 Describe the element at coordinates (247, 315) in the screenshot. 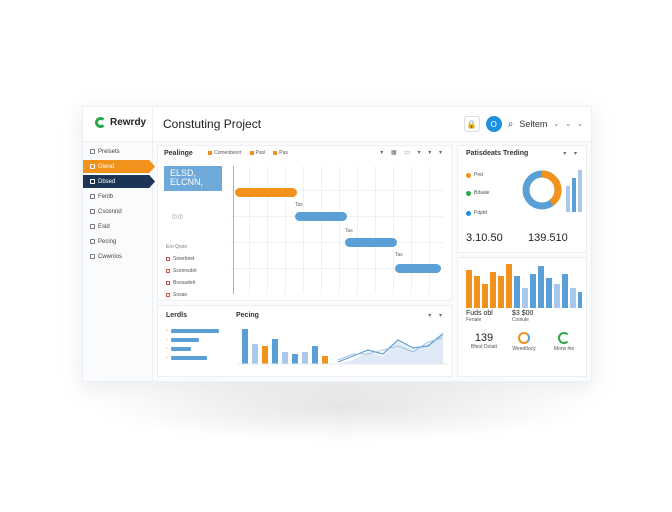

I see `pricing-title: Pecing` at that location.